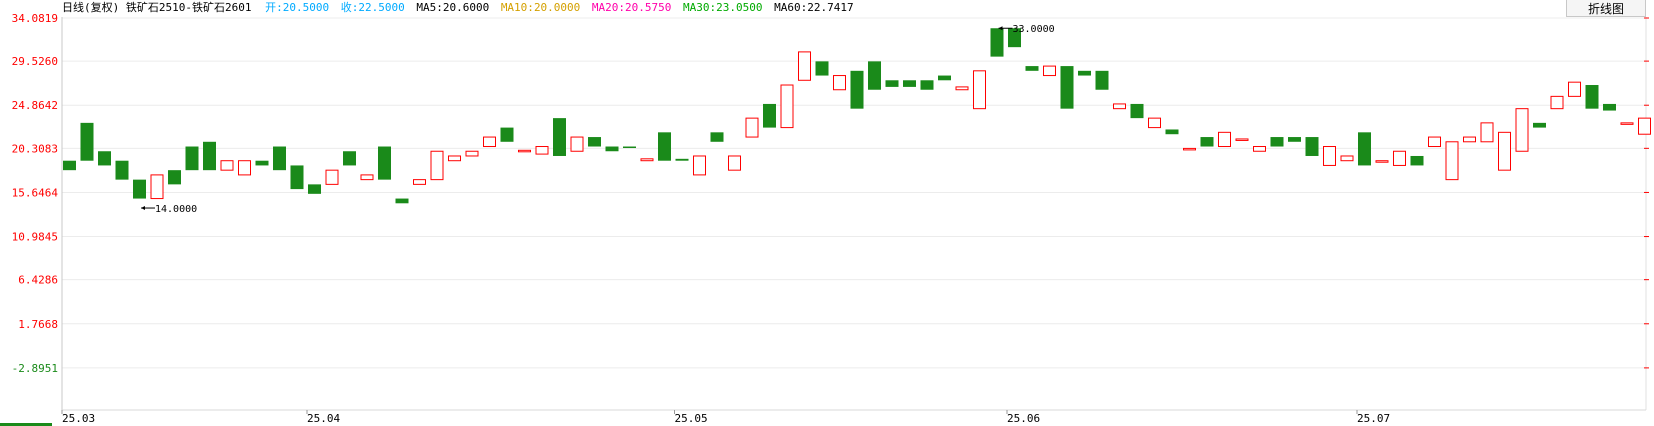 The width and height of the screenshot is (1654, 426). What do you see at coordinates (35, 237) in the screenshot?
I see `y-tick-label: 10.9845` at bounding box center [35, 237].